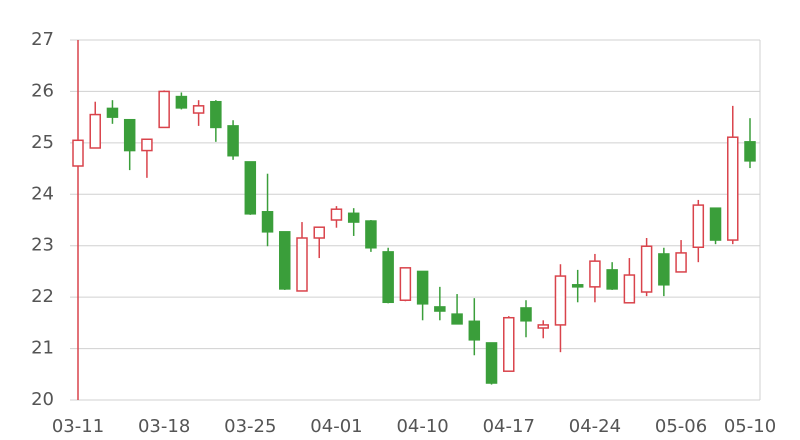  Describe the element at coordinates (509, 426) in the screenshot. I see `x-tick-label: 04-17` at that location.